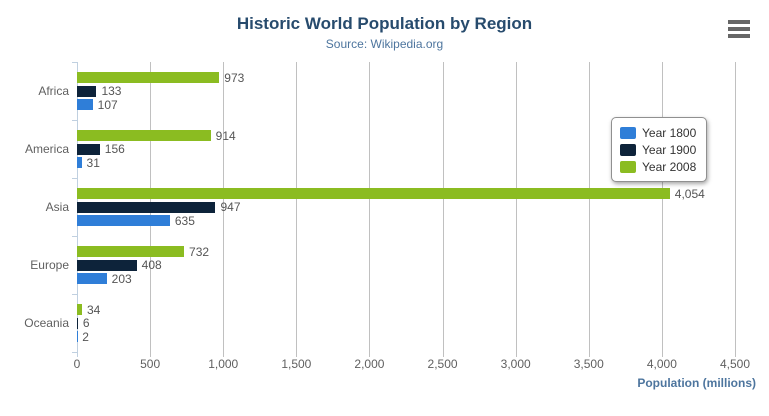  I want to click on bar-year-2008-europe, so click(131, 251).